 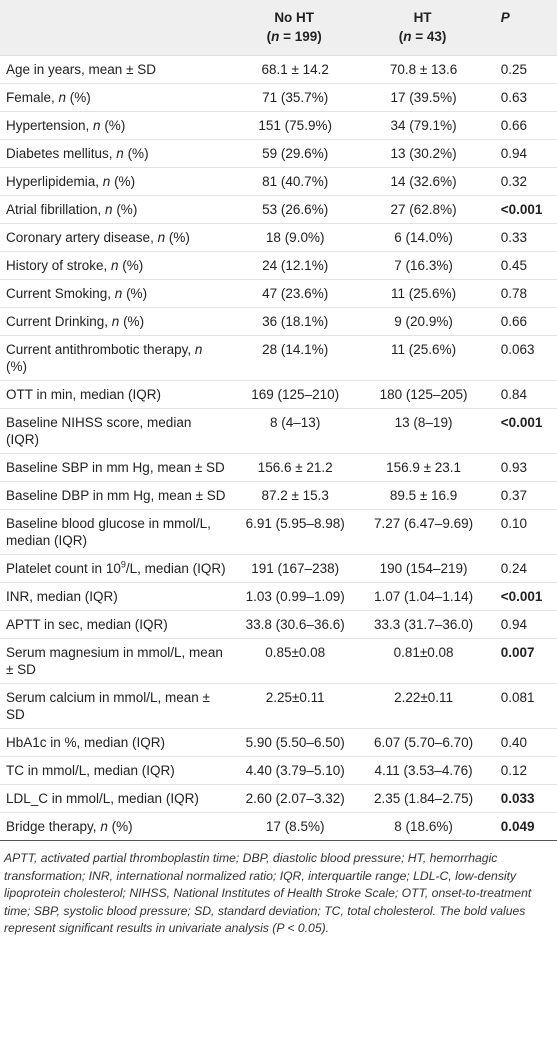 I want to click on text-segment: History of stroke,, so click(x=59, y=265).